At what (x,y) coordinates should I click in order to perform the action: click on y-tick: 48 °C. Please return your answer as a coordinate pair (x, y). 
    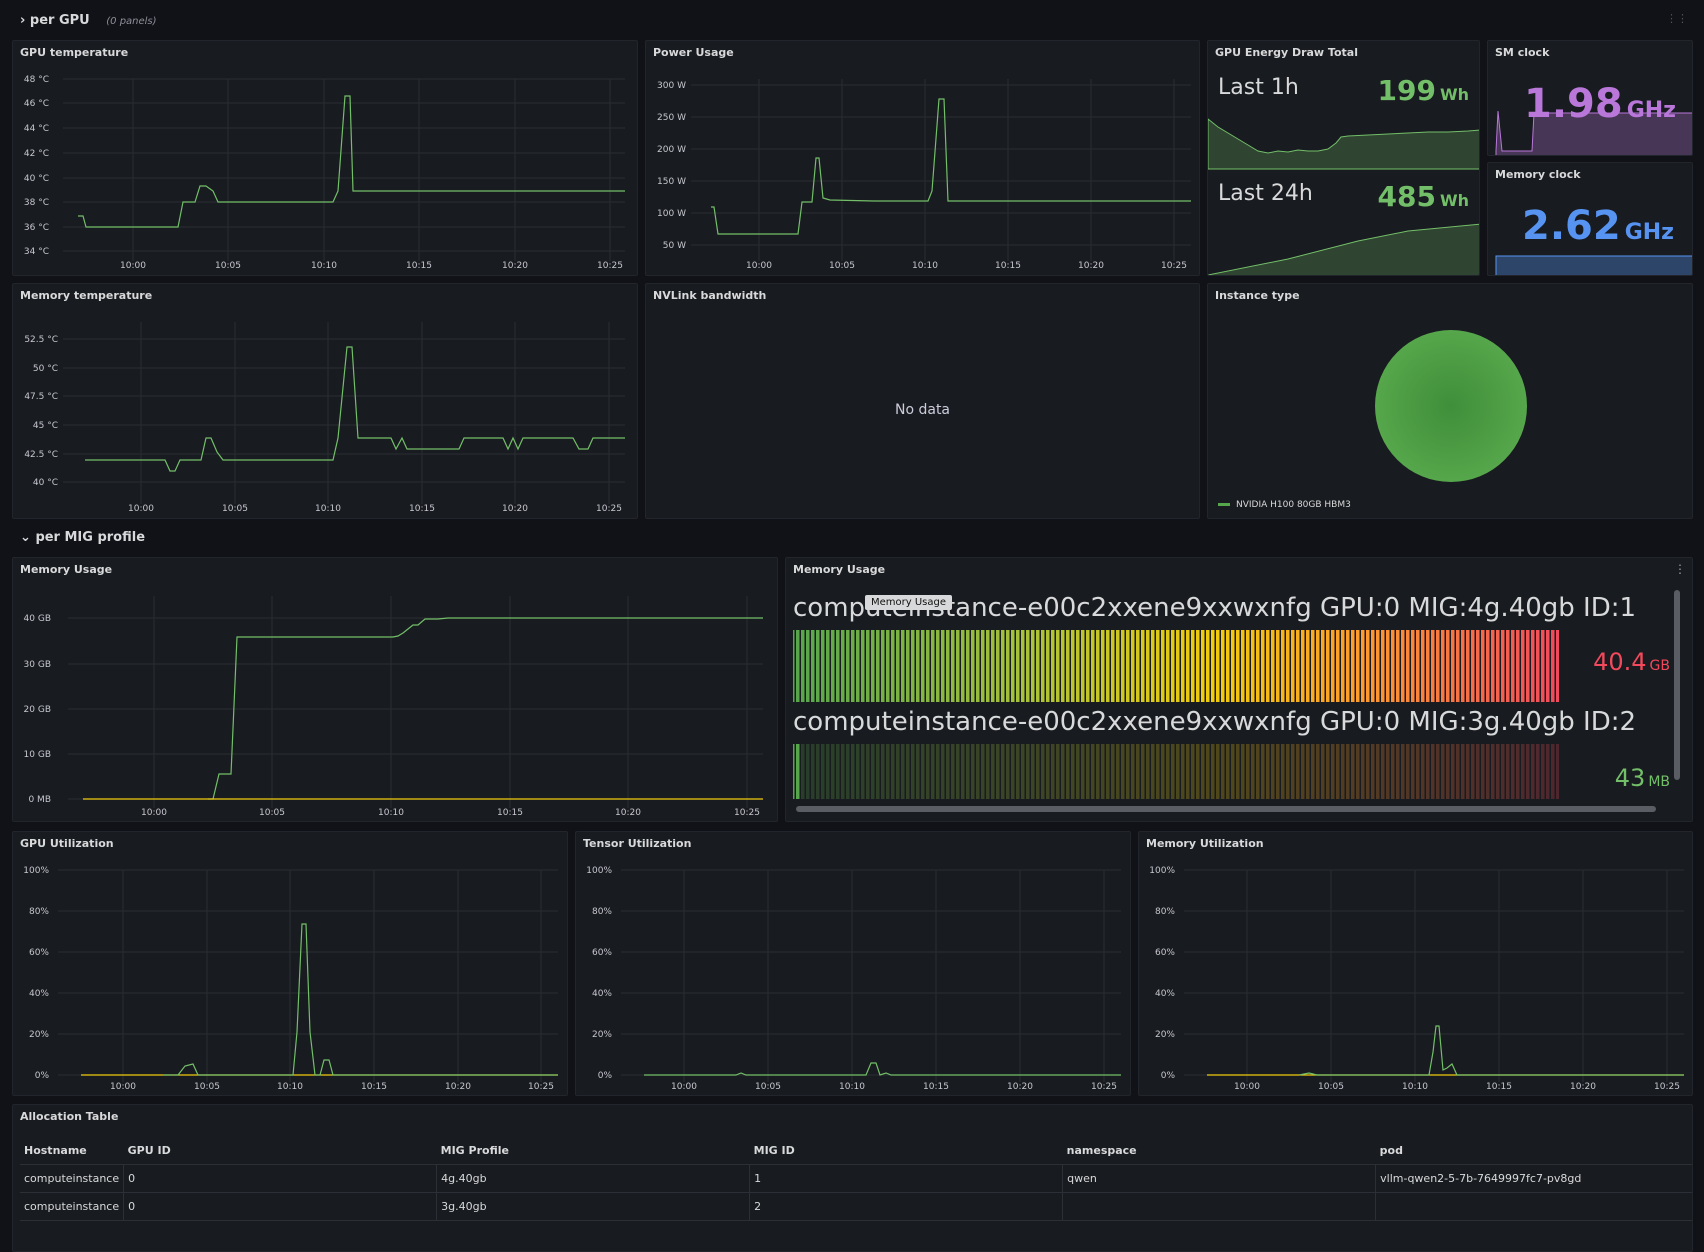
    Looking at the image, I should click on (36, 80).